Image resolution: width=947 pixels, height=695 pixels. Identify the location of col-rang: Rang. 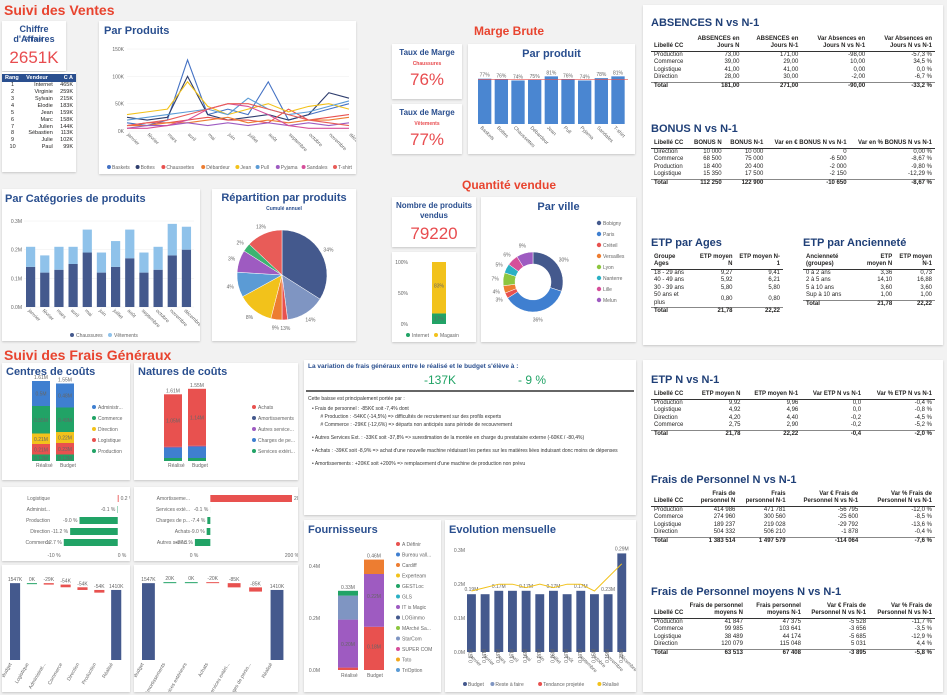
(12, 78).